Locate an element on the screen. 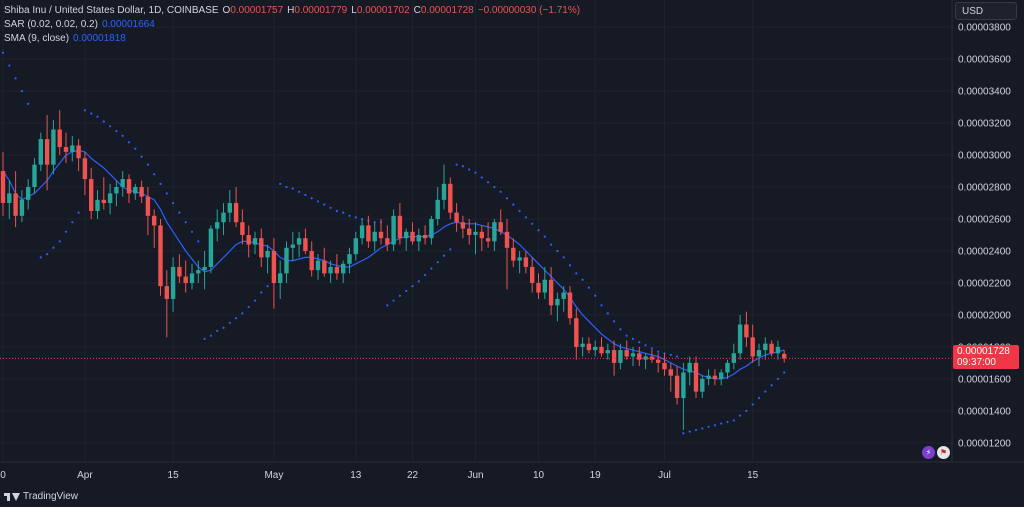 The width and height of the screenshot is (1024, 507). currency-selector: USD is located at coordinates (986, 11).